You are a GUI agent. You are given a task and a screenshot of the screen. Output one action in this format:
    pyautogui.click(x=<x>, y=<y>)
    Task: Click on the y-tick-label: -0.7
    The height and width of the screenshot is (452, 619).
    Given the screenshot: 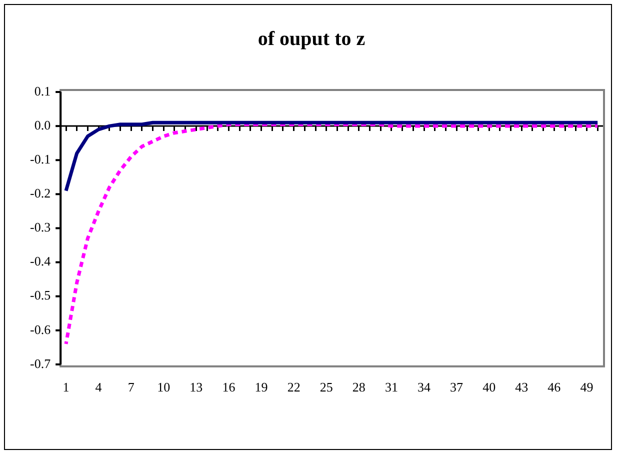 What is the action you would take?
    pyautogui.click(x=41, y=363)
    